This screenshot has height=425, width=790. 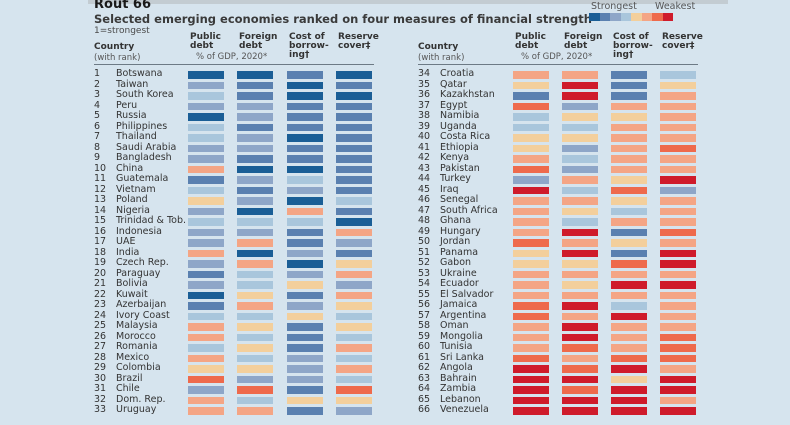 What do you see at coordinates (424, 147) in the screenshot?
I see `rank-number: 41` at bounding box center [424, 147].